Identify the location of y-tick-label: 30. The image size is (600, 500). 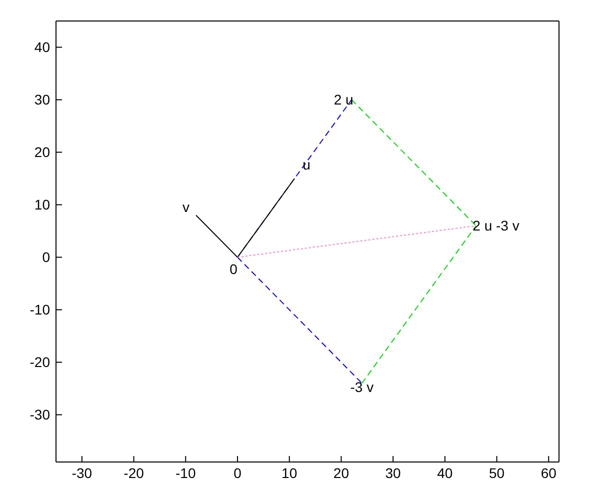
(42, 100).